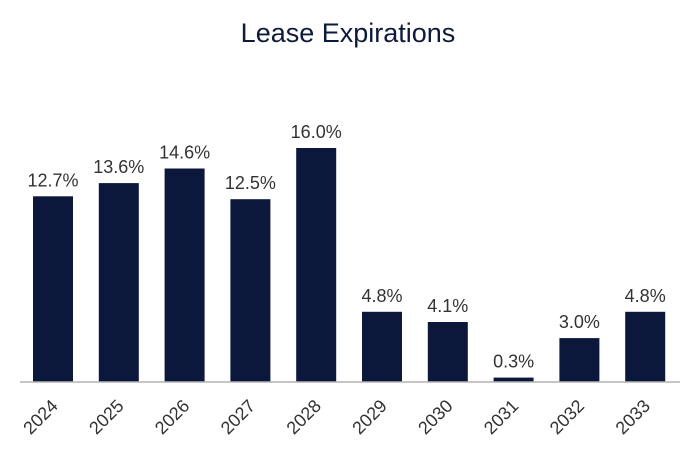 This screenshot has width=700, height=464. What do you see at coordinates (304, 417) in the screenshot?
I see `x-tick-label-2028: 2028` at bounding box center [304, 417].